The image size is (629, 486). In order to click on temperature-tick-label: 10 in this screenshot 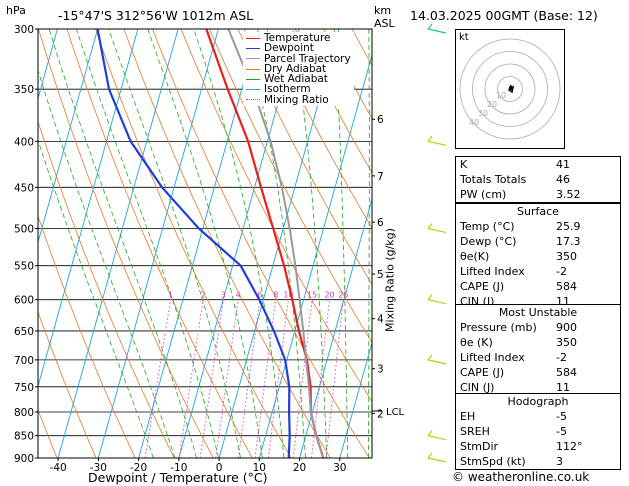, I will do `click(259, 468)`.